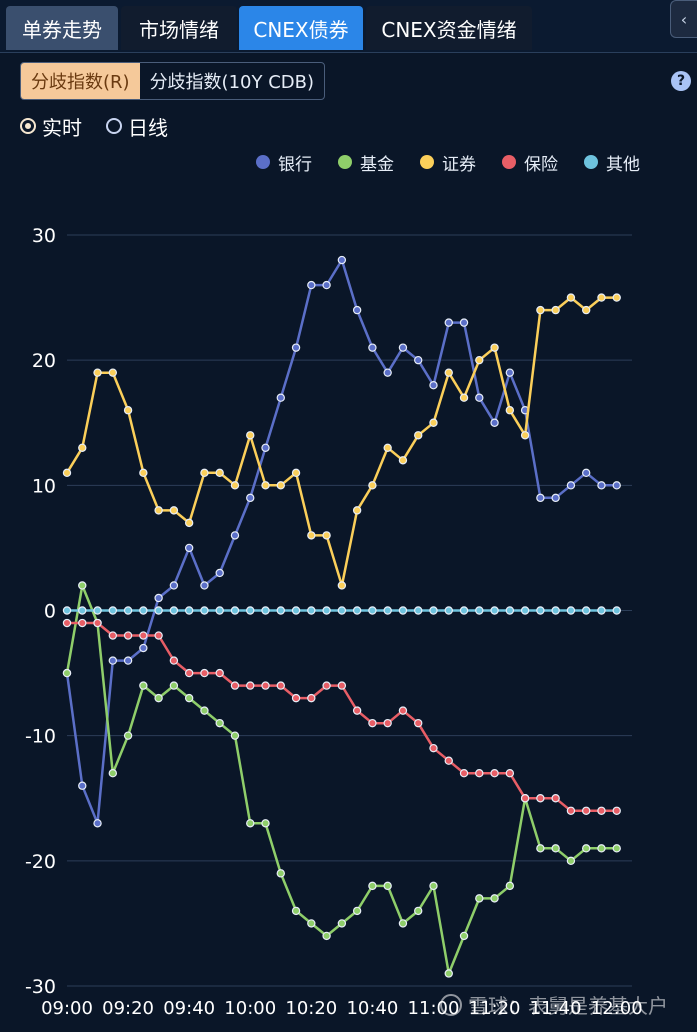 The width and height of the screenshot is (697, 1032). Describe the element at coordinates (556, 1008) in the screenshot. I see `x-tick-label: 11:40` at that location.